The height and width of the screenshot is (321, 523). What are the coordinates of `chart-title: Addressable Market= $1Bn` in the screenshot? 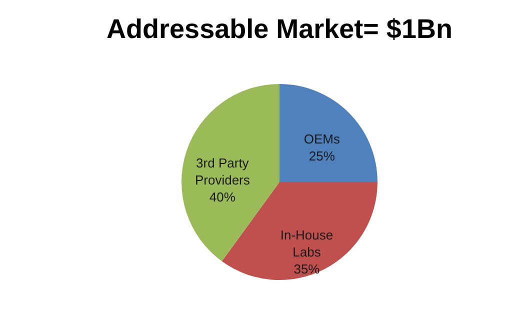 It's located at (279, 29).